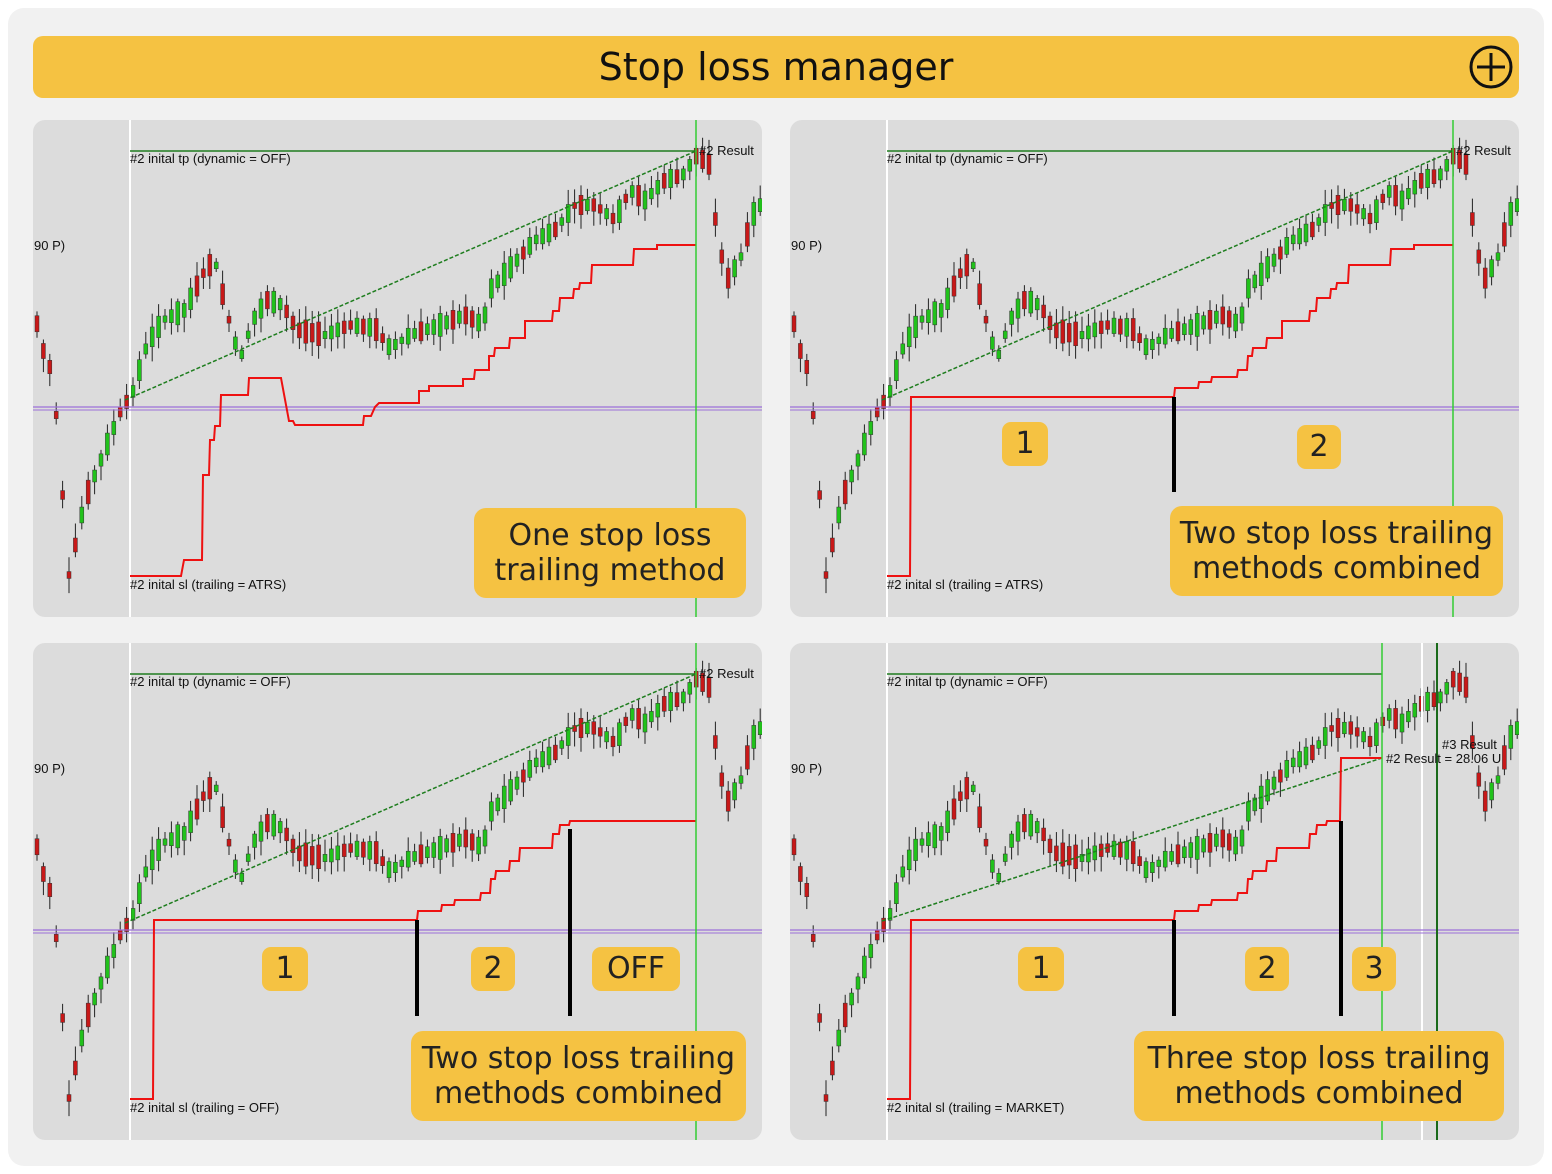 The height and width of the screenshot is (1174, 1552). I want to click on circle-plus-icon, so click(1491, 67).